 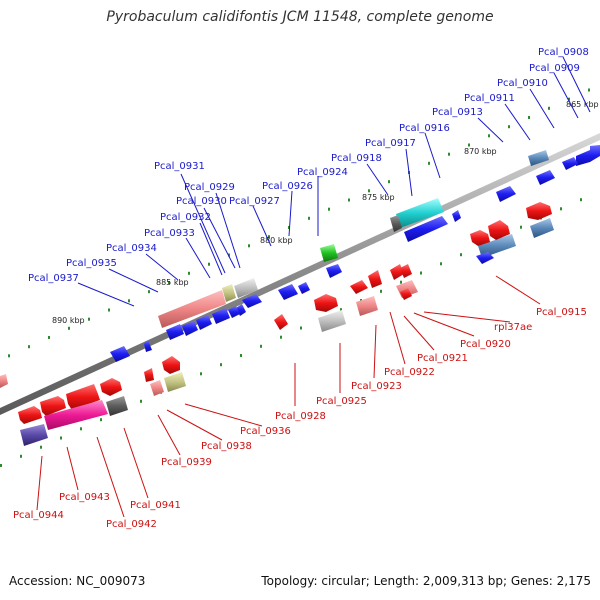 I want to click on gene-label: Pcal_0925, so click(x=341, y=401).